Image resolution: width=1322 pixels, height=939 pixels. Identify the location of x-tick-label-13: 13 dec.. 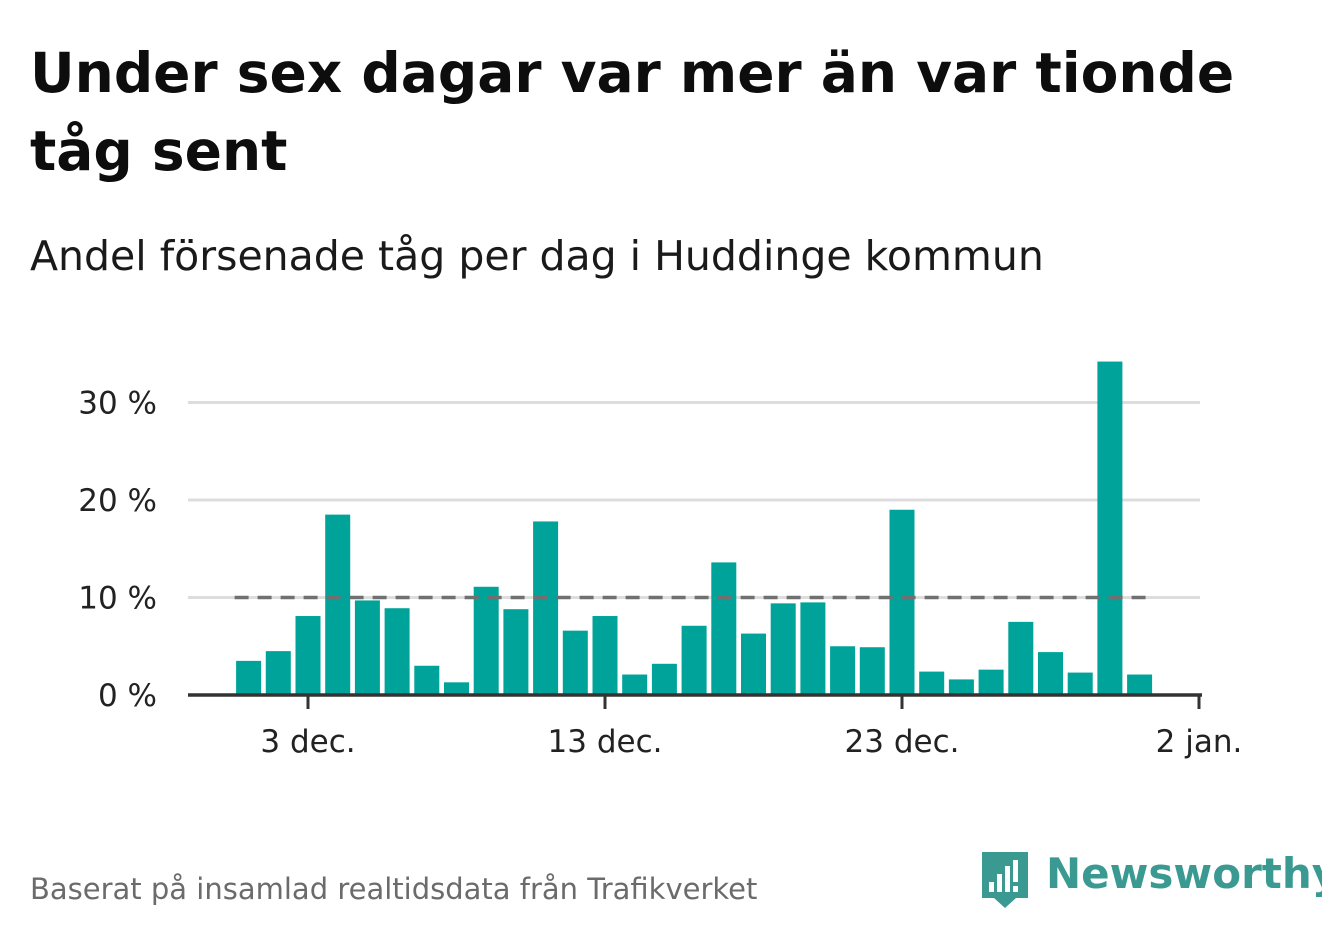
(605, 742).